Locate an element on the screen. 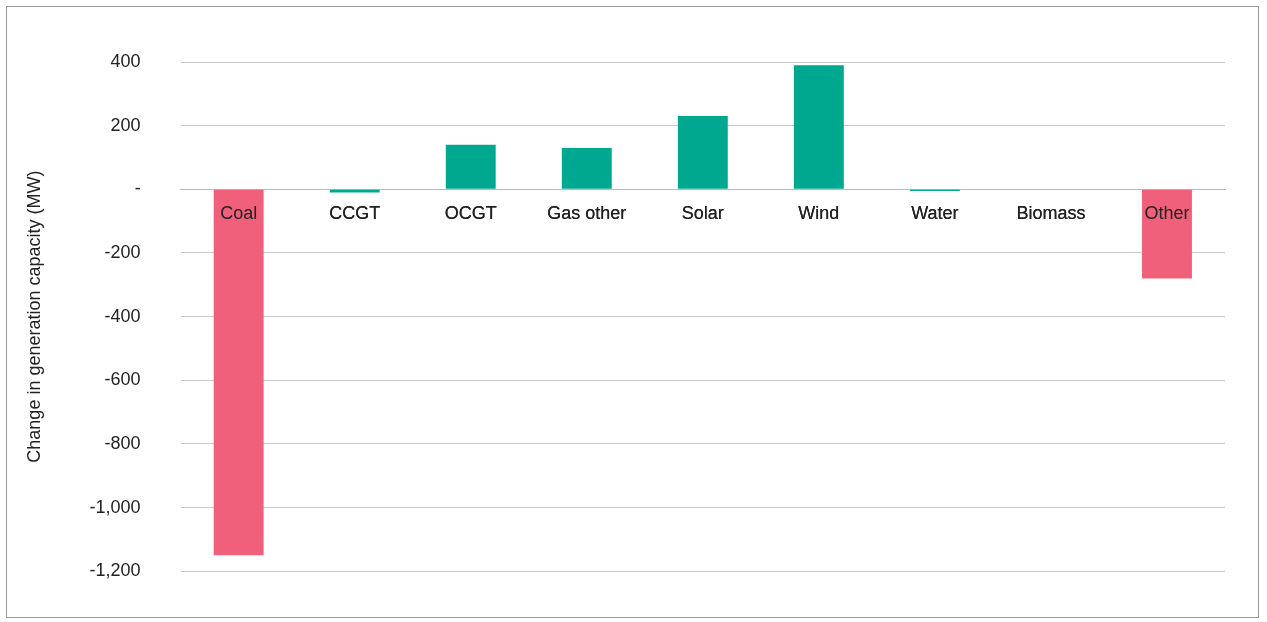  x-tick-label: Water is located at coordinates (935, 213).